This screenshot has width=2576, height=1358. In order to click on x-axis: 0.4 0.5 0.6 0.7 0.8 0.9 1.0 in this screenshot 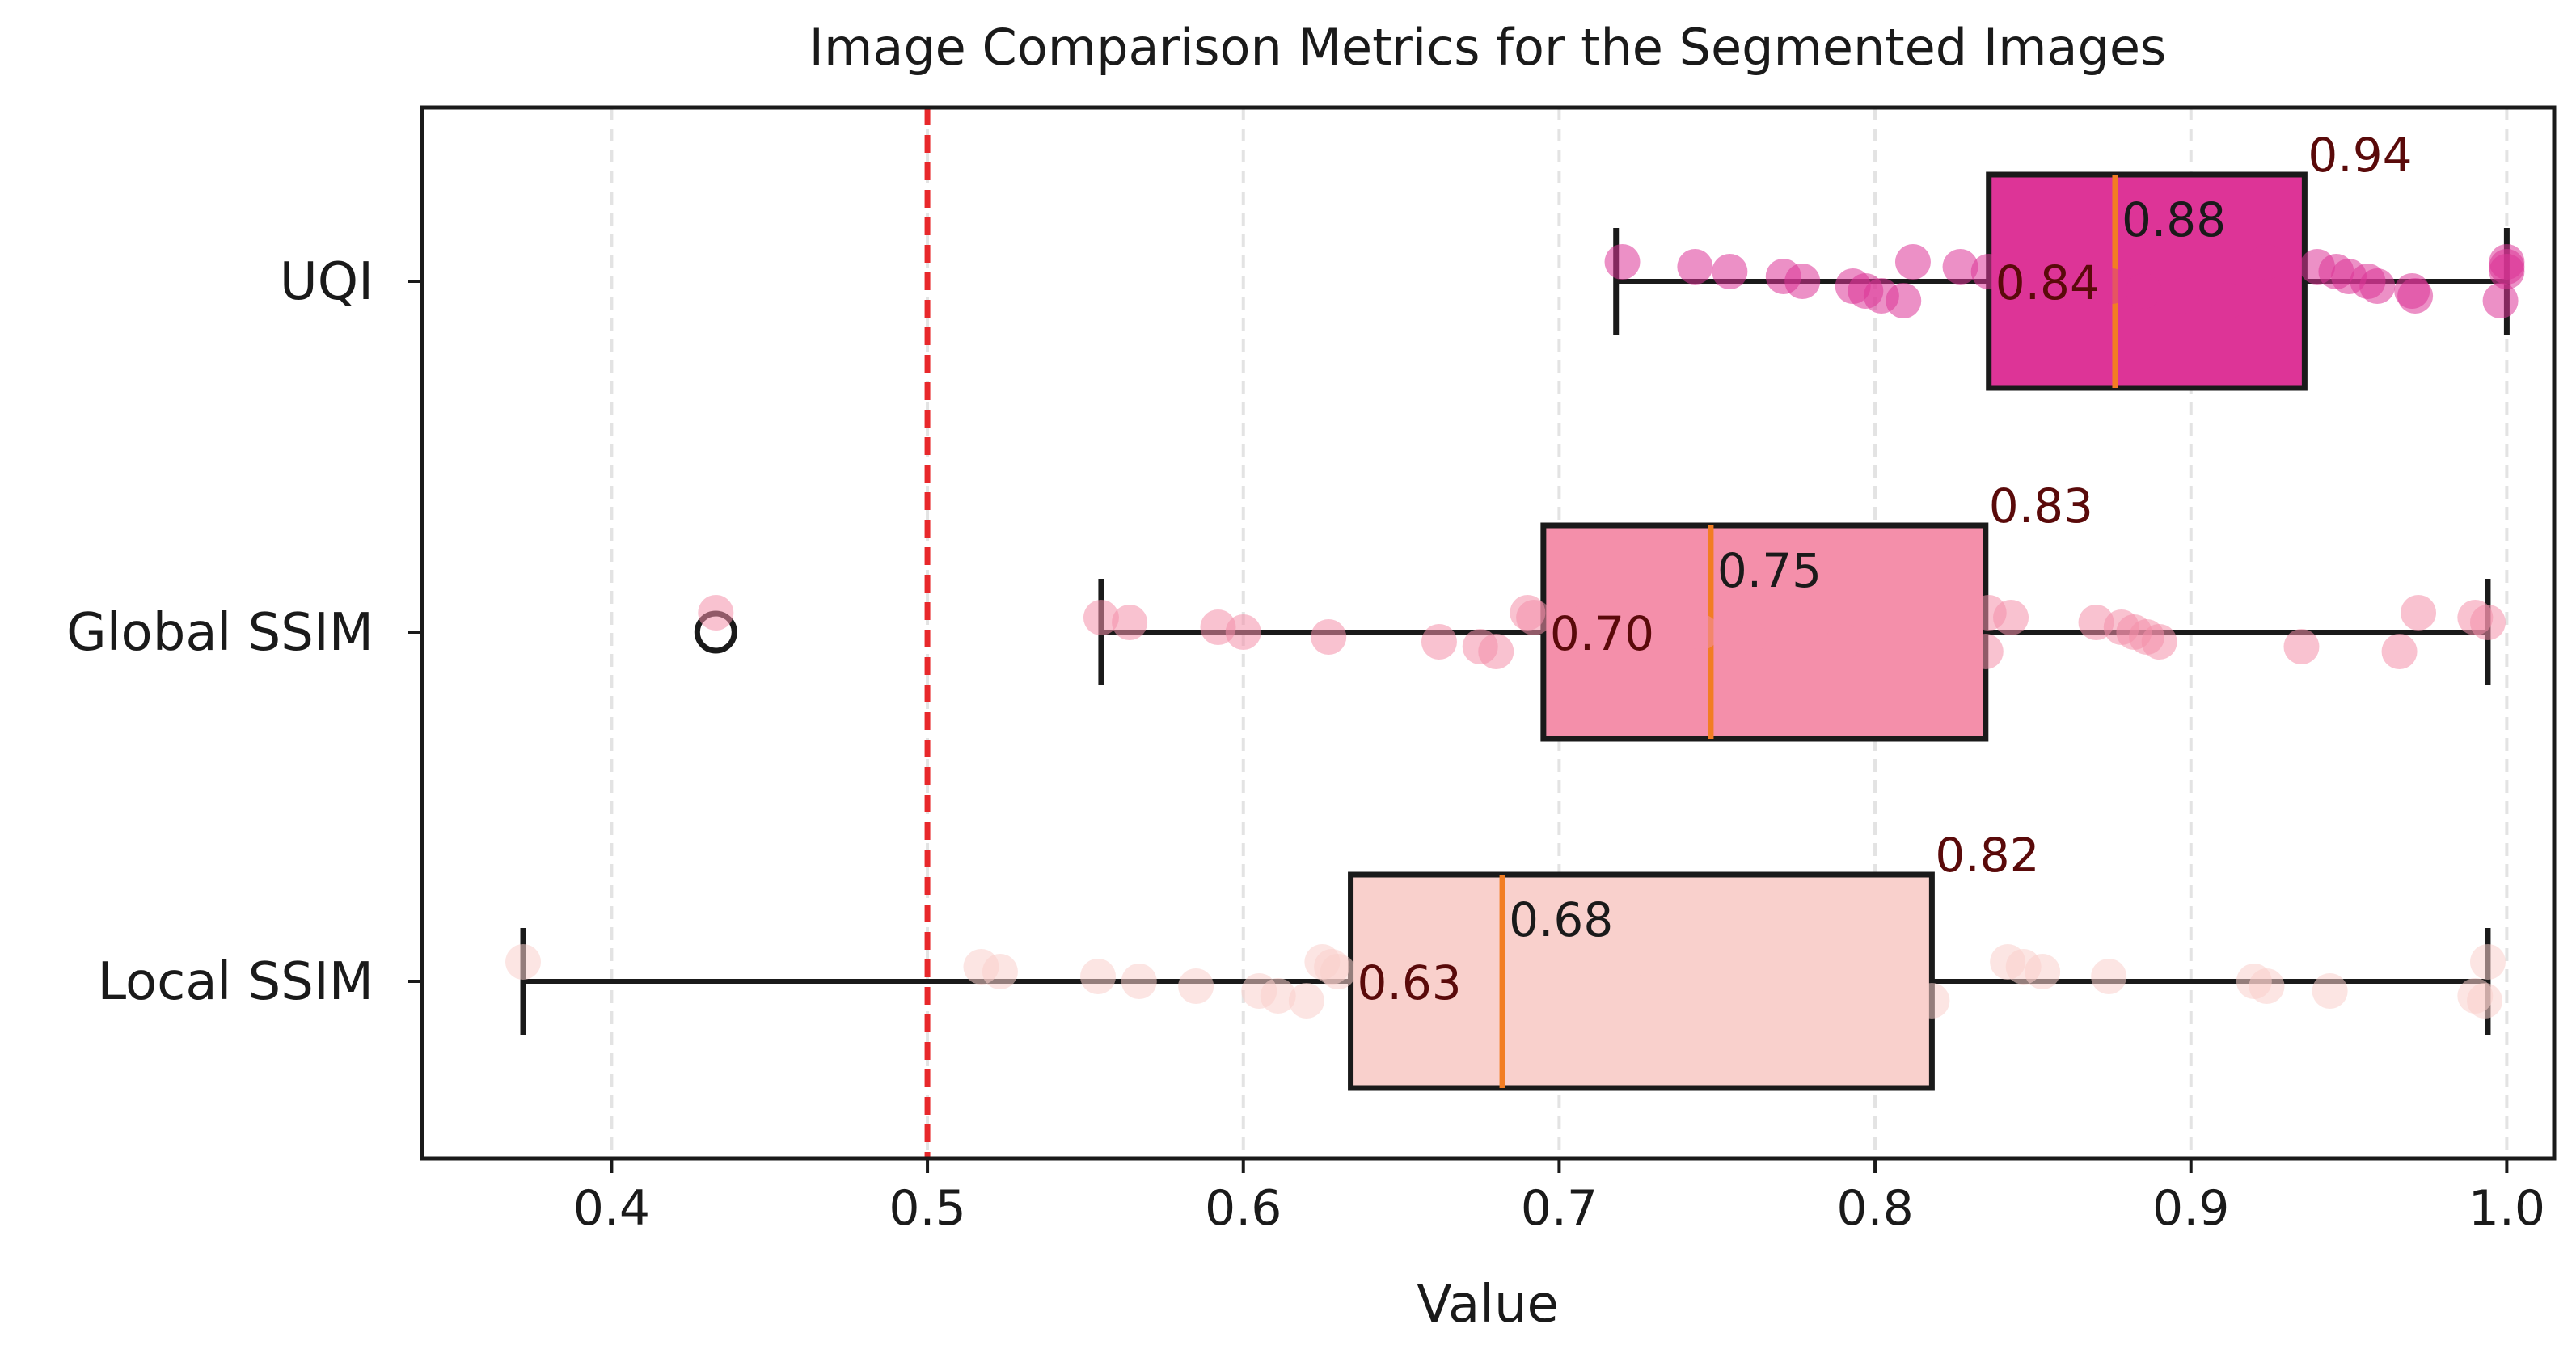, I will do `click(1559, 1197)`.